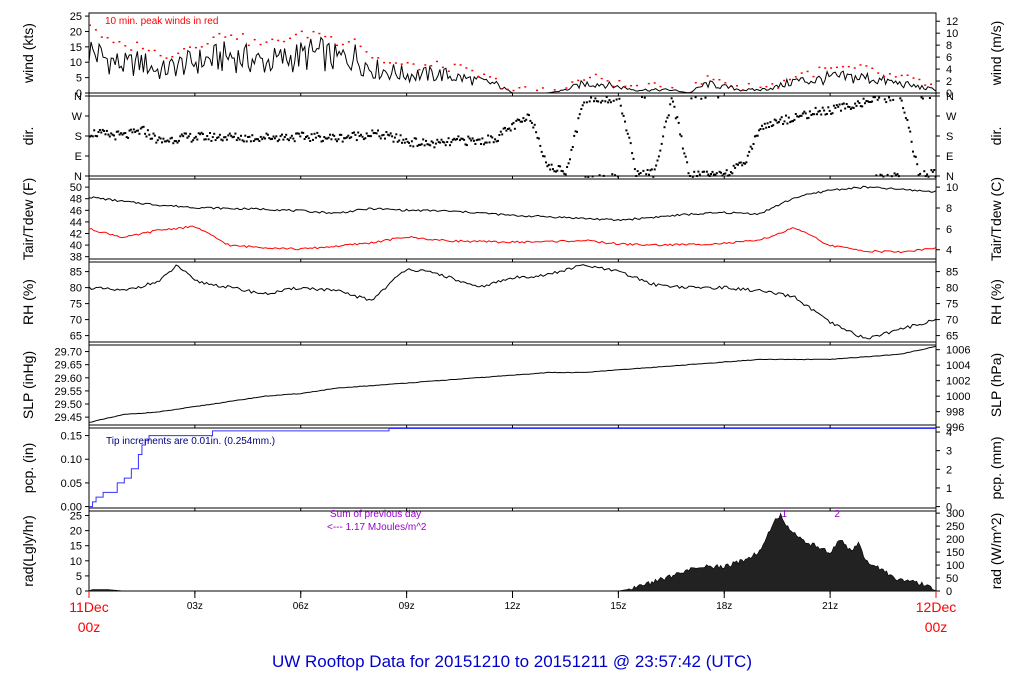 The height and width of the screenshot is (700, 1024). Describe the element at coordinates (28, 551) in the screenshot. I see `ylabel-rad: rad(Lgly/hr)` at that location.